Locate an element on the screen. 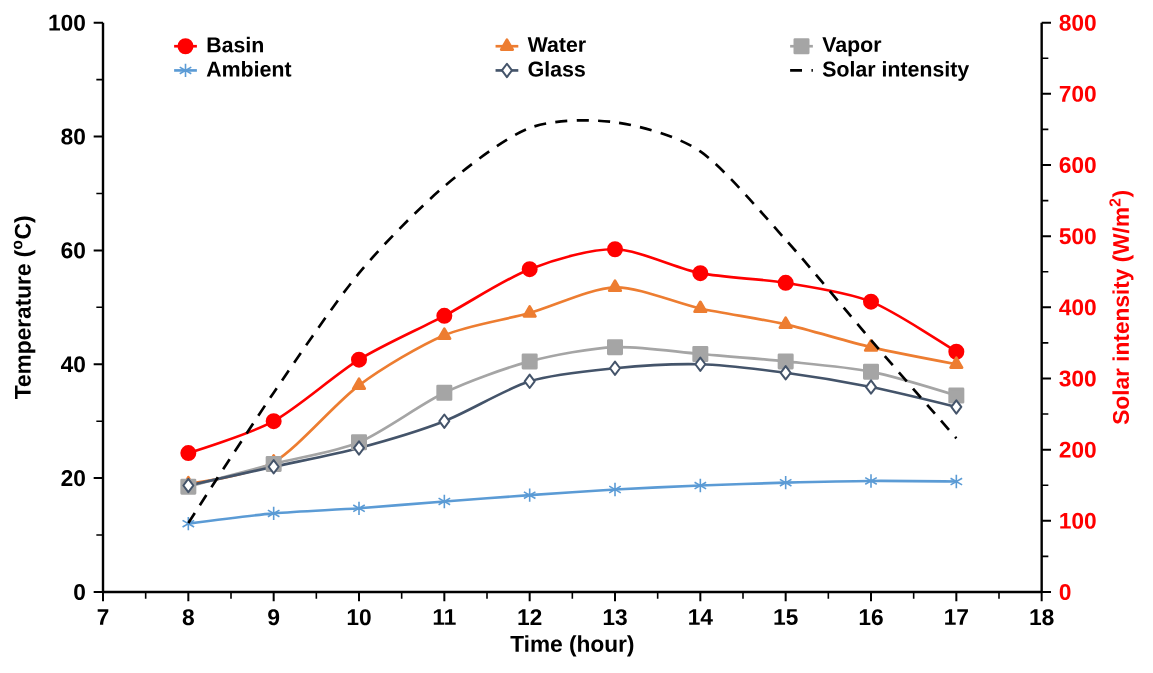 Image resolution: width=1153 pixels, height=673 pixels. y-tick-label: 0 is located at coordinates (79, 592).